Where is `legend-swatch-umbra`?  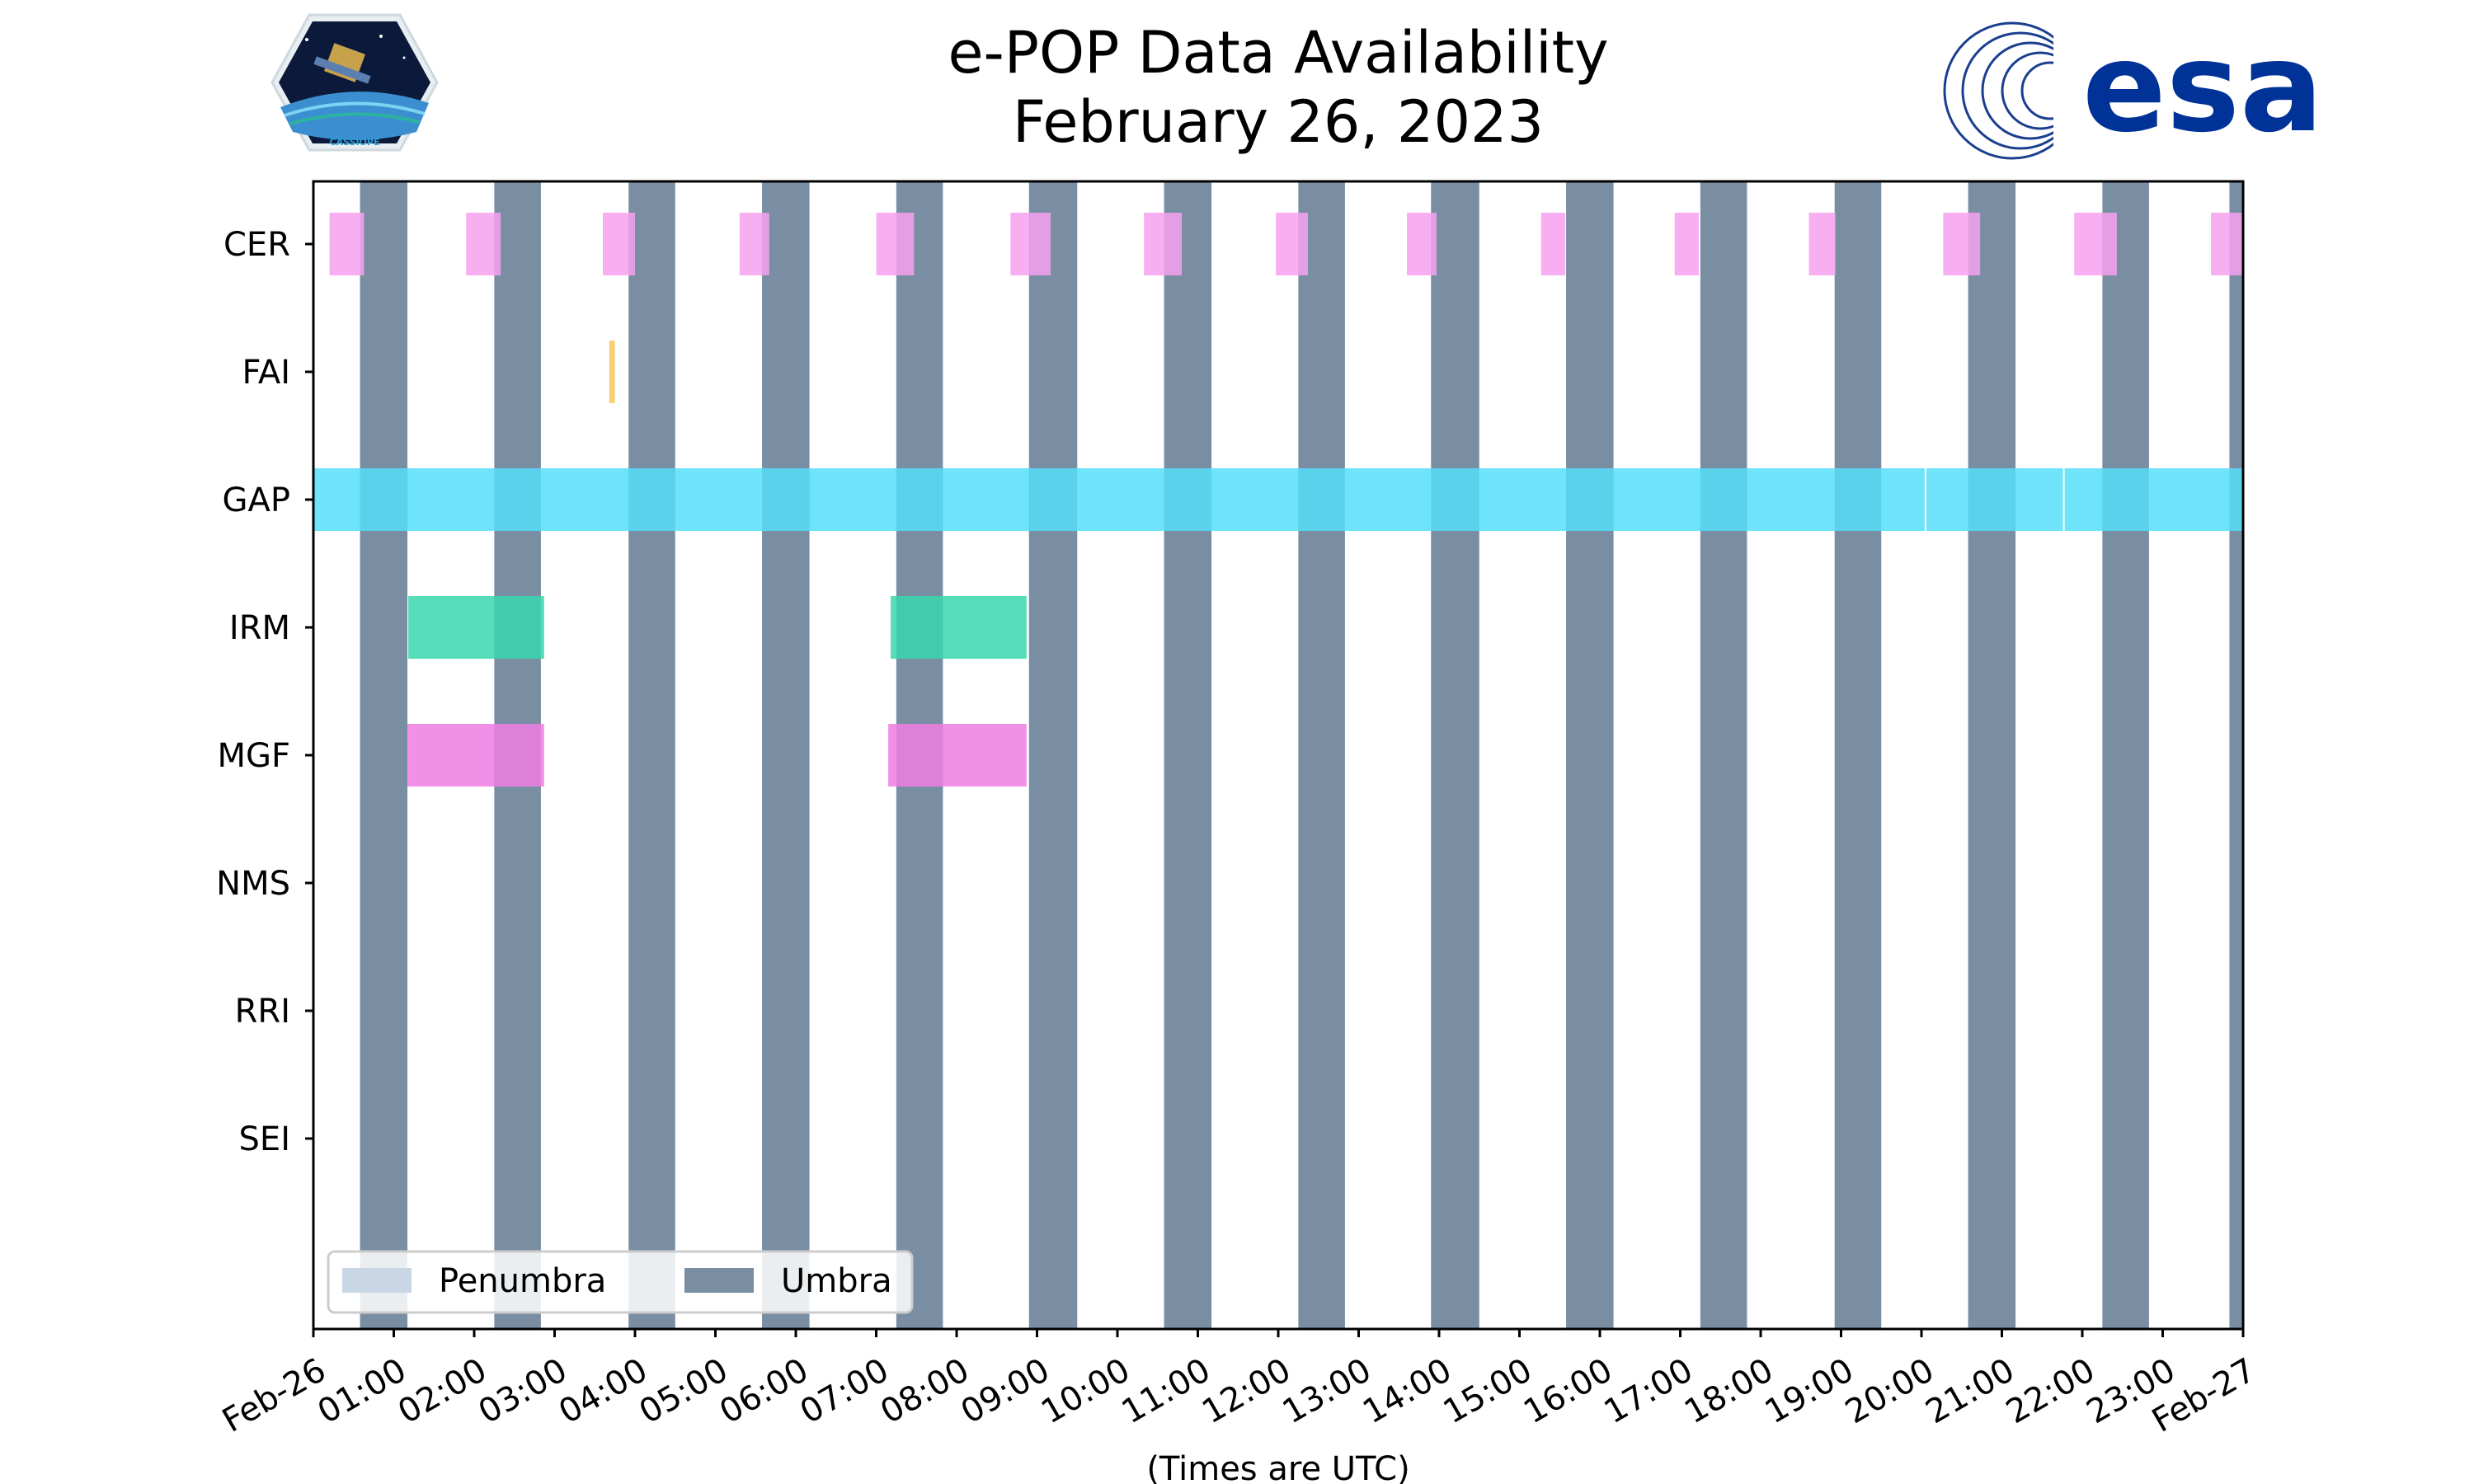
legend-swatch-umbra is located at coordinates (719, 1280).